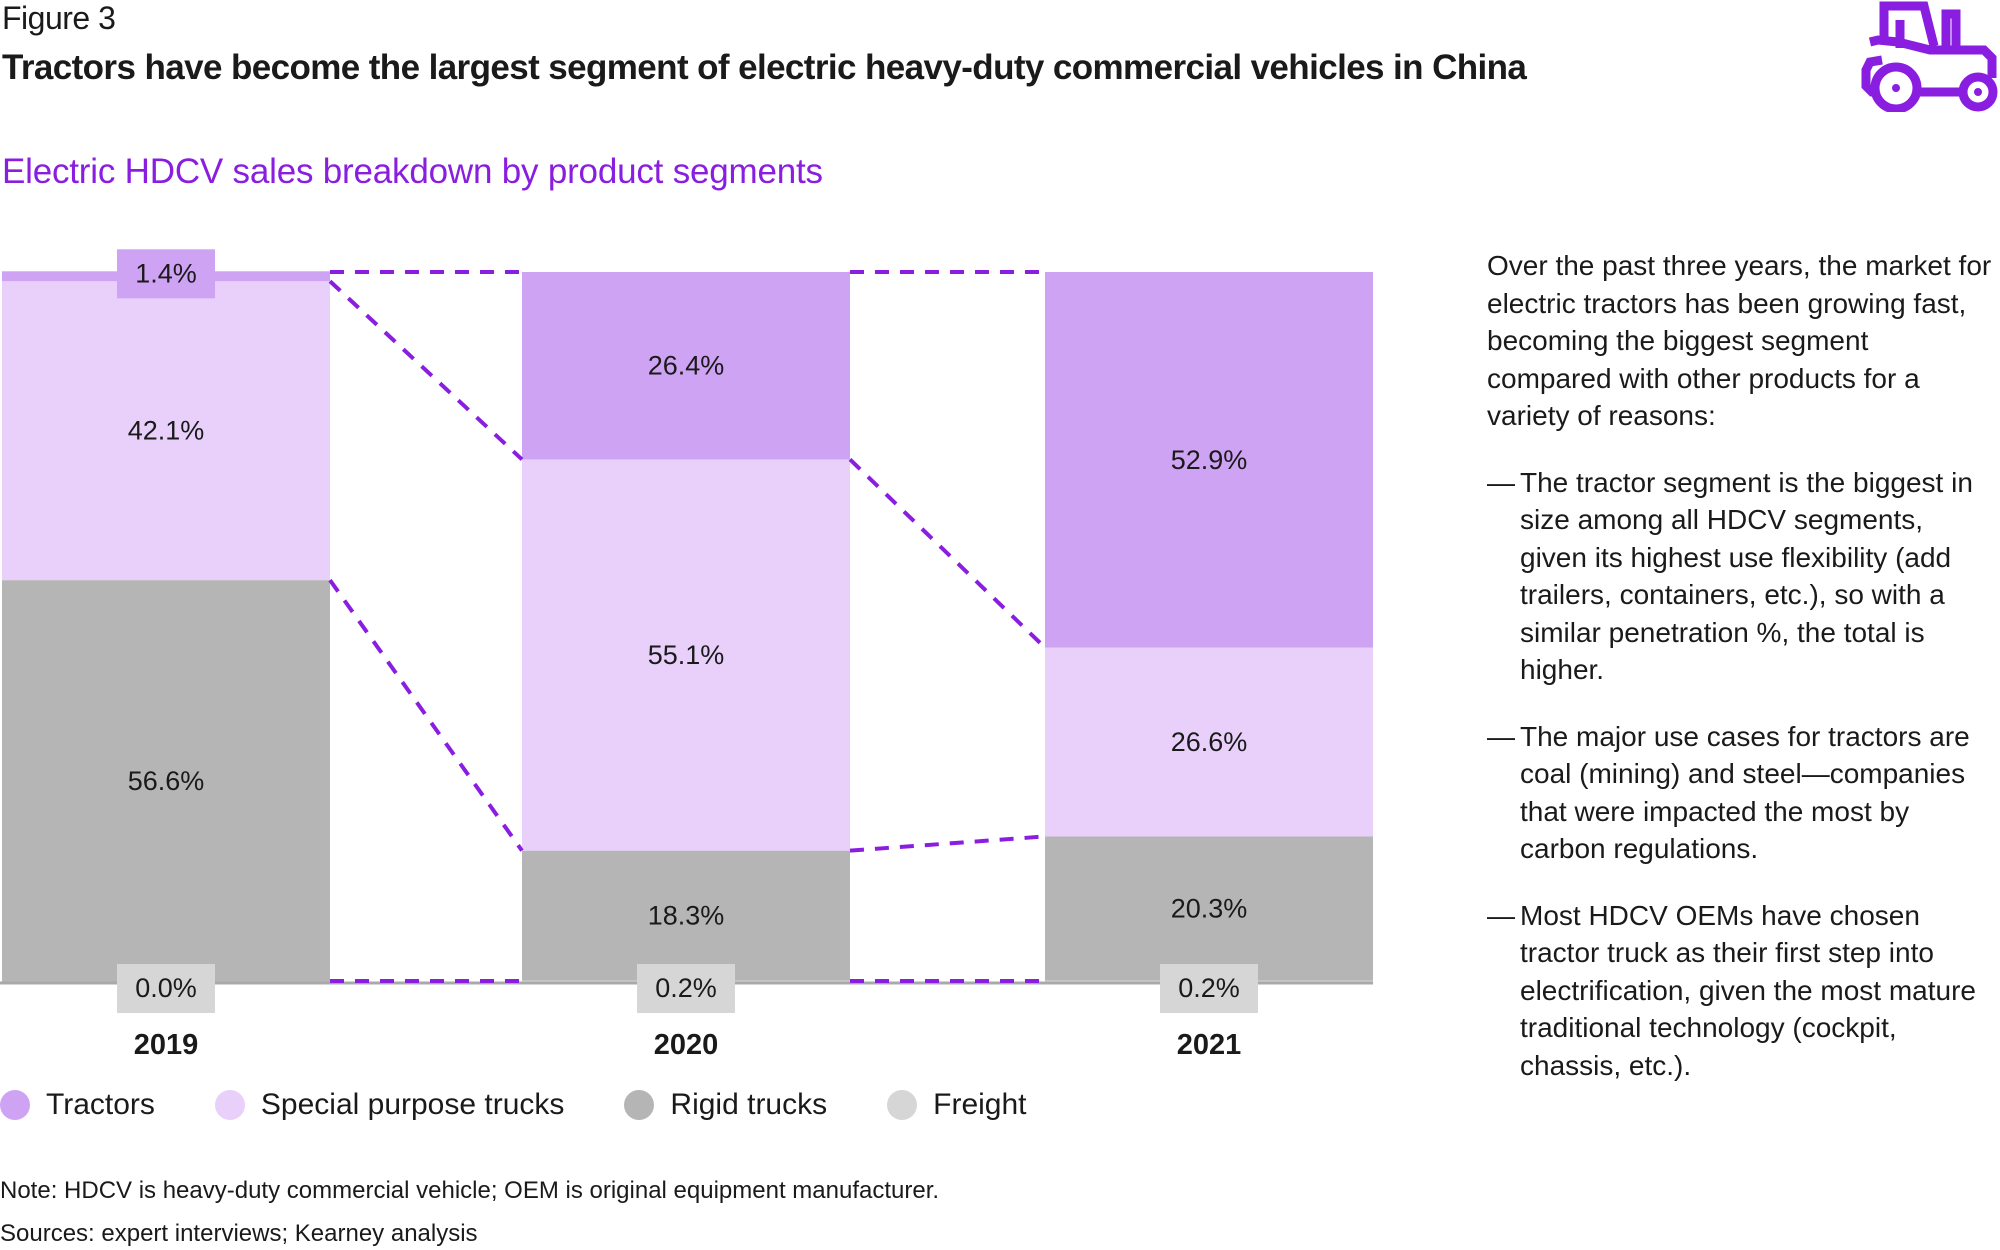 This screenshot has height=1250, width=2000. I want to click on legend-label: Rigid trucks, so click(749, 1104).